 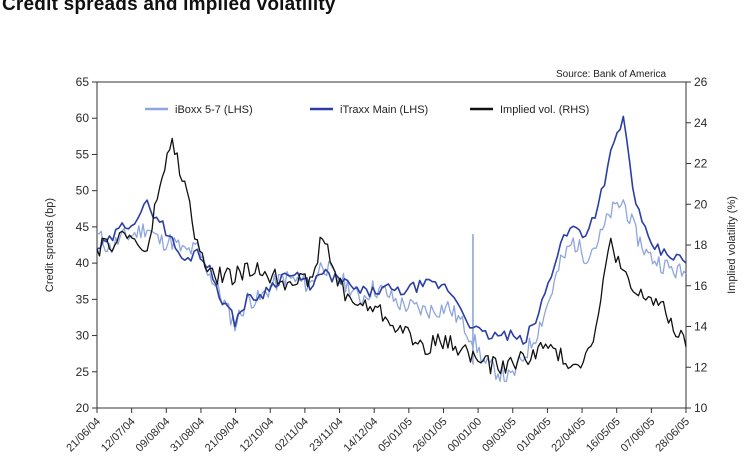 I want to click on y-tick-label-right: 16, so click(x=701, y=286).